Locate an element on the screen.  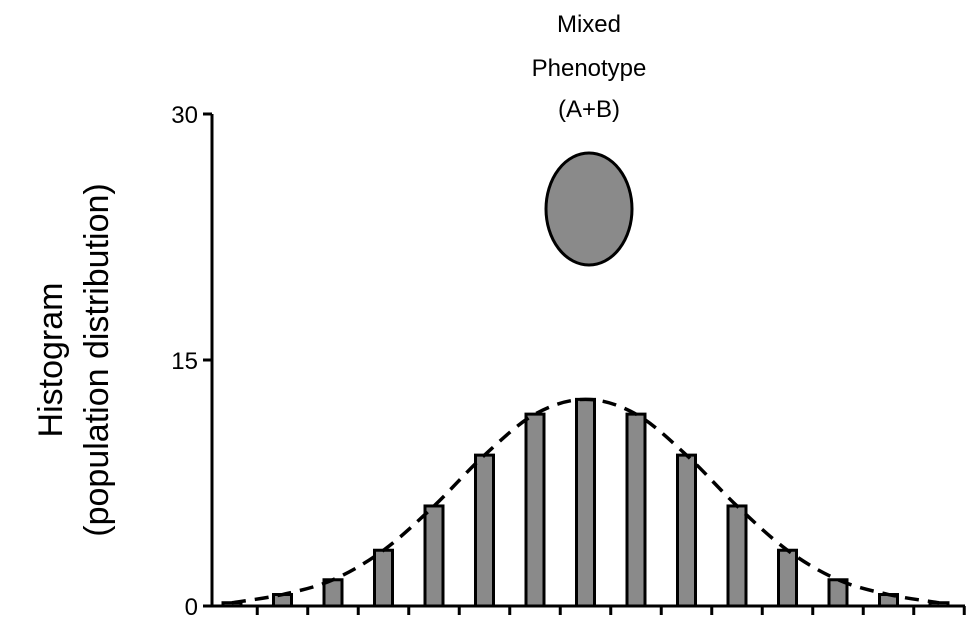
y-tick-label: 30 is located at coordinates (184, 115).